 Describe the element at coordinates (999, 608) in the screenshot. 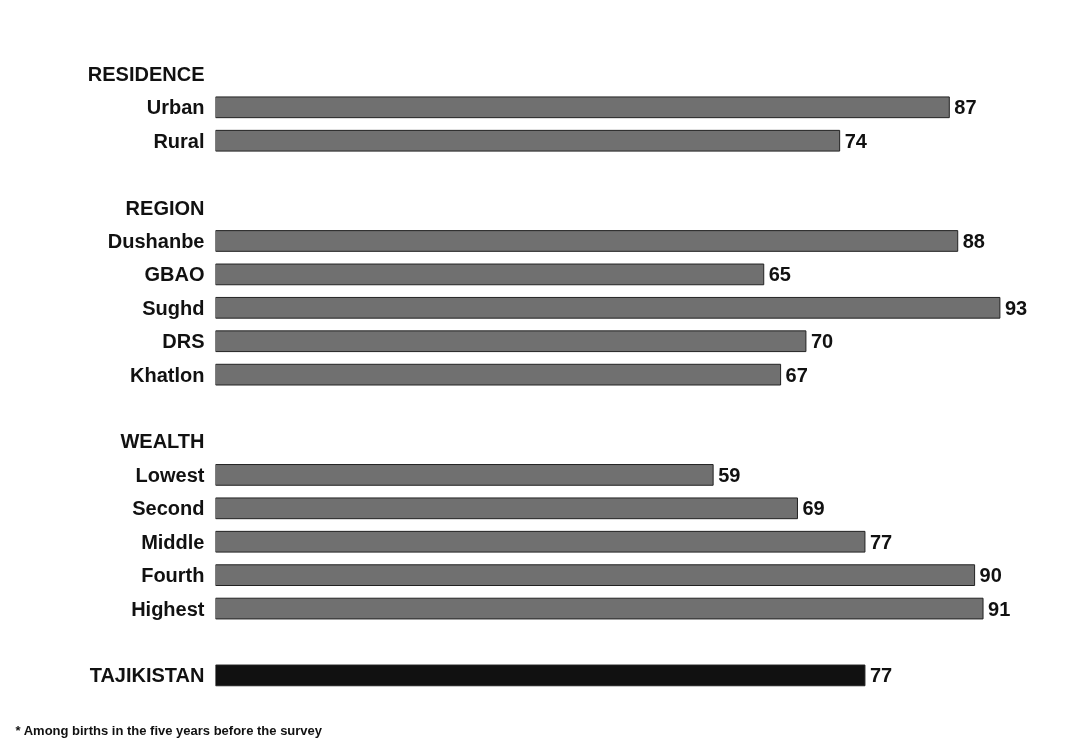

I see `data-label: 91` at that location.